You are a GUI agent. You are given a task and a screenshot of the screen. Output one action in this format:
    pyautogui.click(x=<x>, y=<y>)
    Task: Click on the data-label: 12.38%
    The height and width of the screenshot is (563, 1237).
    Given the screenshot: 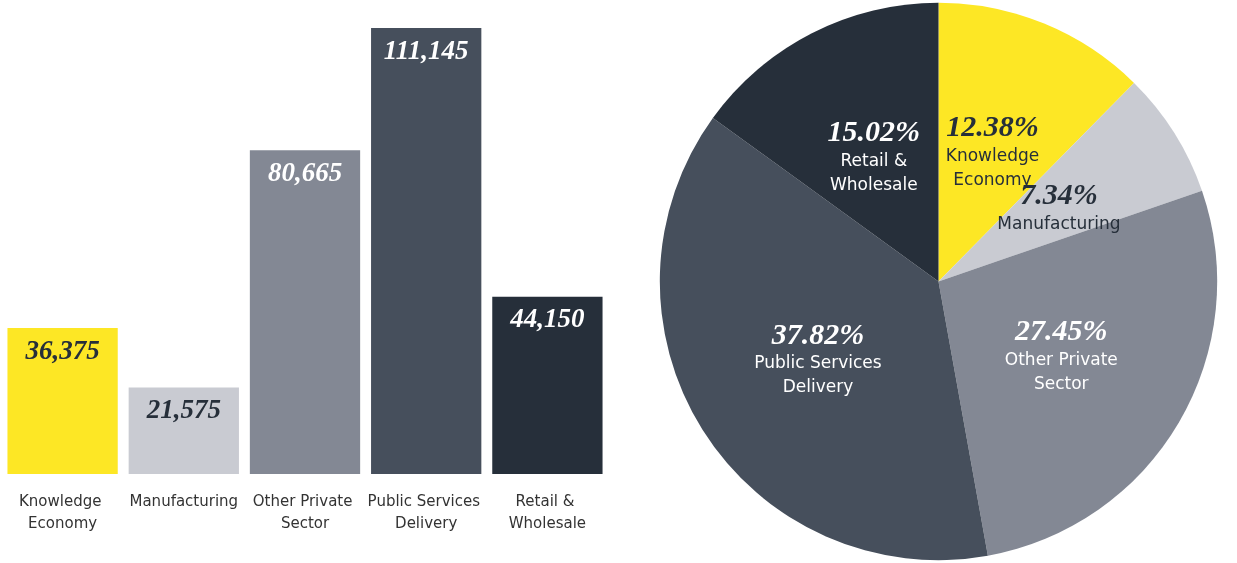 What is the action you would take?
    pyautogui.click(x=992, y=126)
    